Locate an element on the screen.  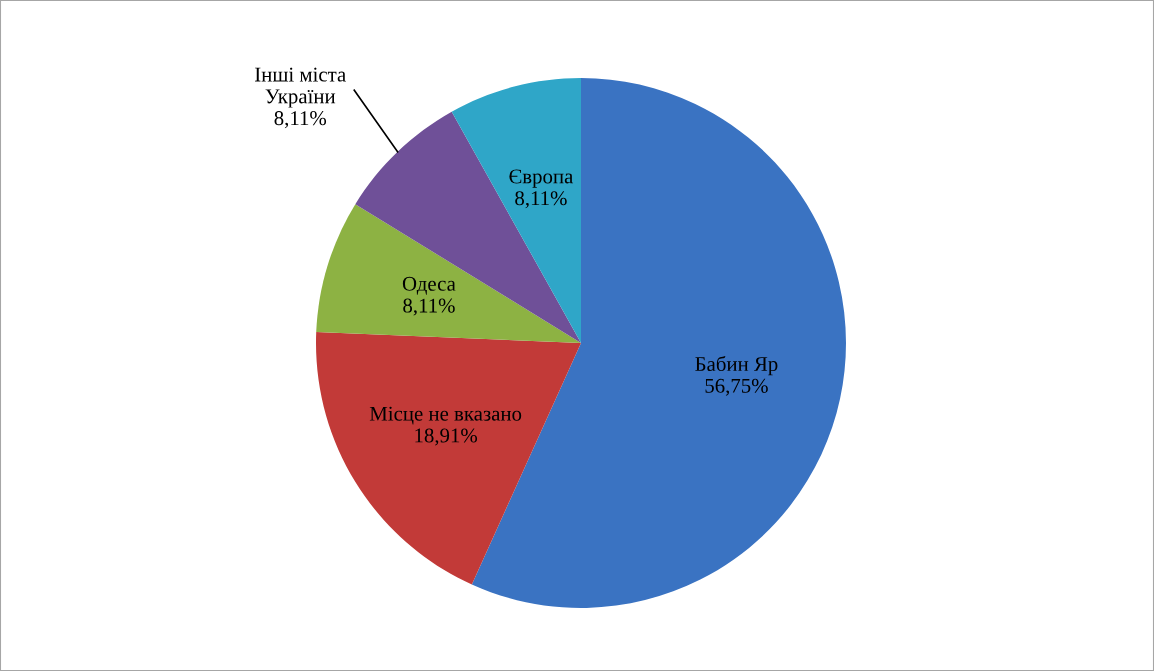
slice-label: Одеса is located at coordinates (429, 285).